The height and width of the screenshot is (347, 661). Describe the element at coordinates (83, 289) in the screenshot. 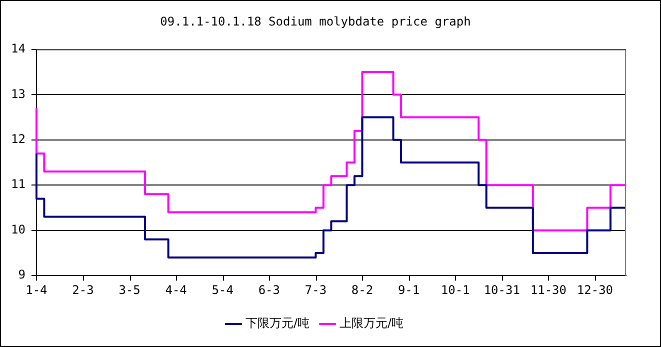

I see `x-tick-label: 2-3` at that location.